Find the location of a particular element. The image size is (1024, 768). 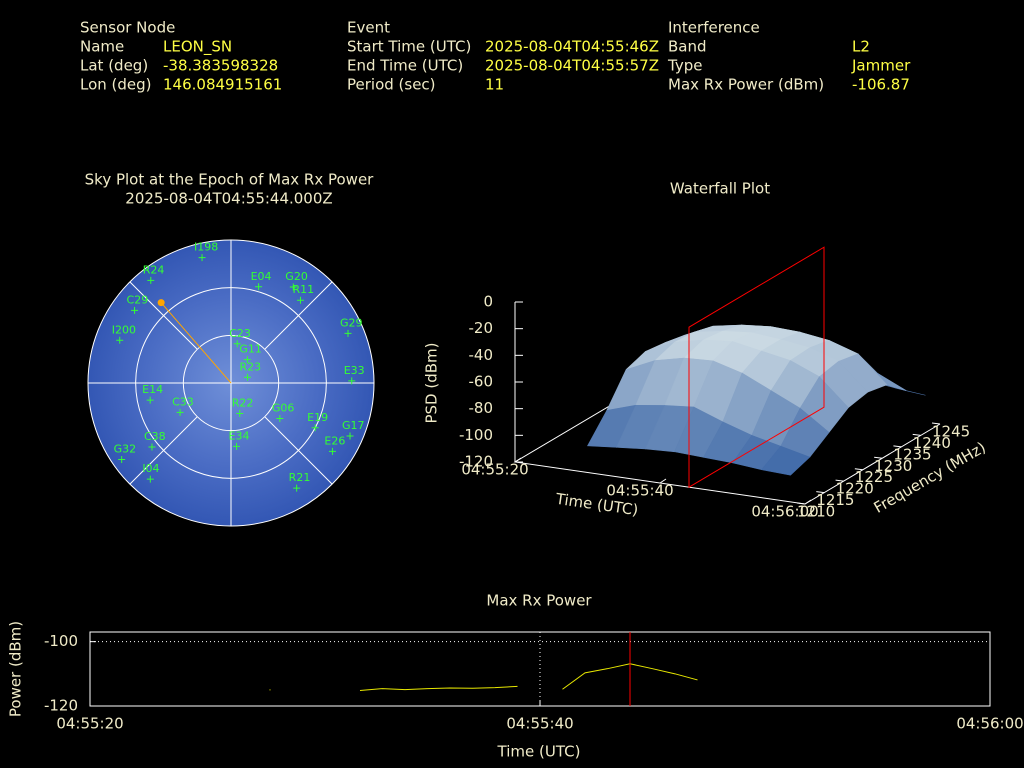

satellite-label: G06 is located at coordinates (283, 407).